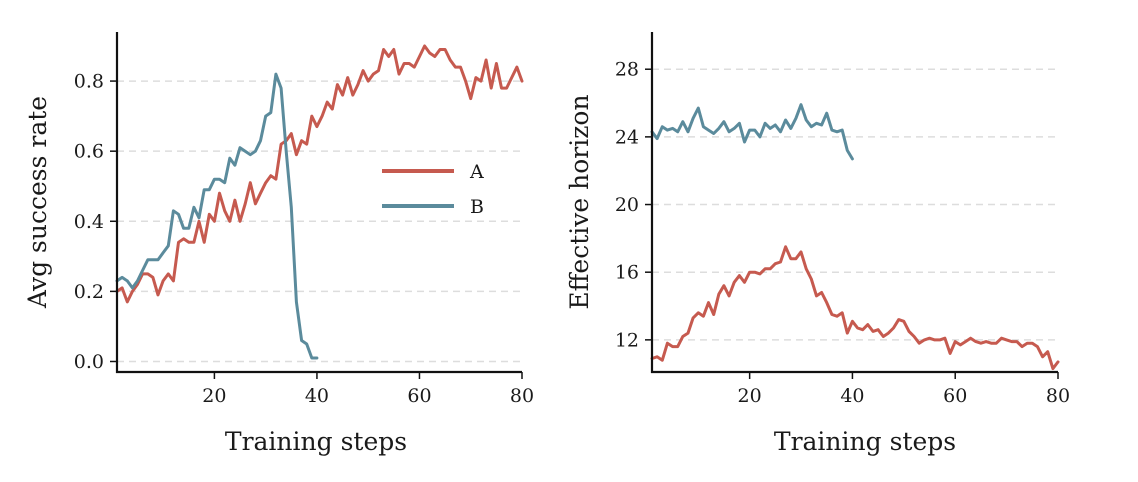 Image resolution: width=1138 pixels, height=482 pixels. I want to click on right-x-tick-label: 60, so click(955, 396).